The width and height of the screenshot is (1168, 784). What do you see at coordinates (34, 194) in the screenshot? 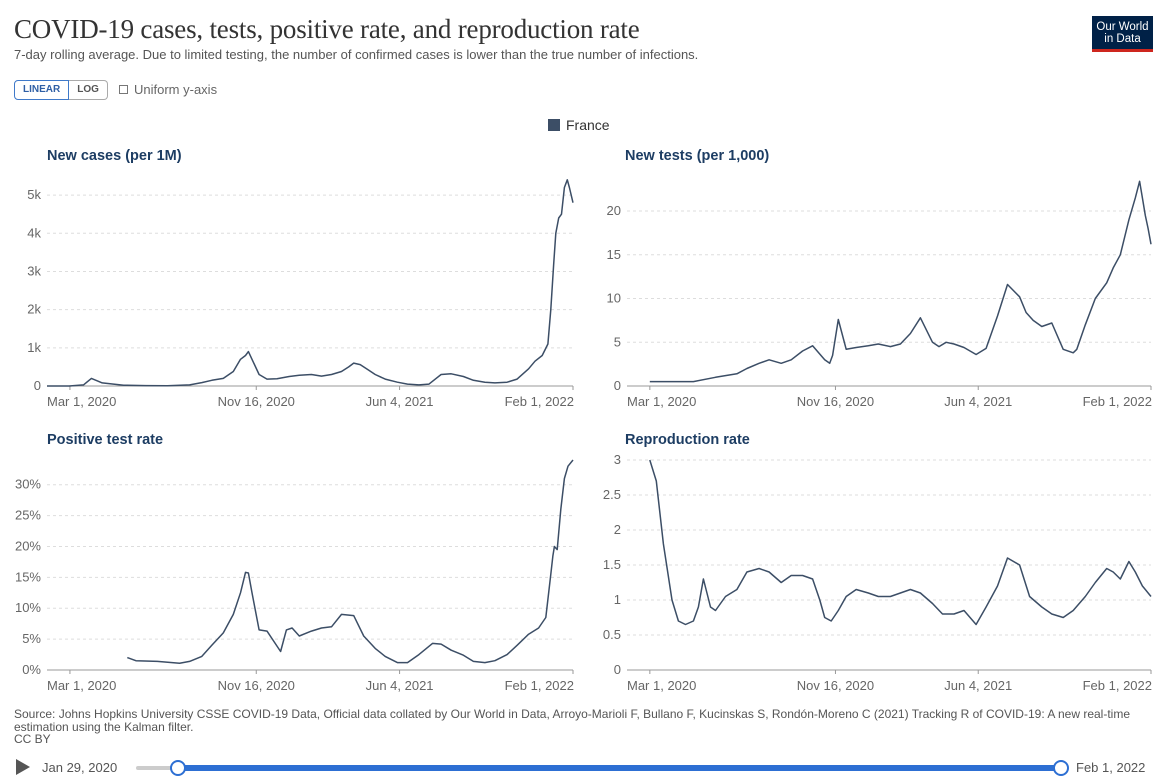
I see `y-tick-label: 5k` at bounding box center [34, 194].